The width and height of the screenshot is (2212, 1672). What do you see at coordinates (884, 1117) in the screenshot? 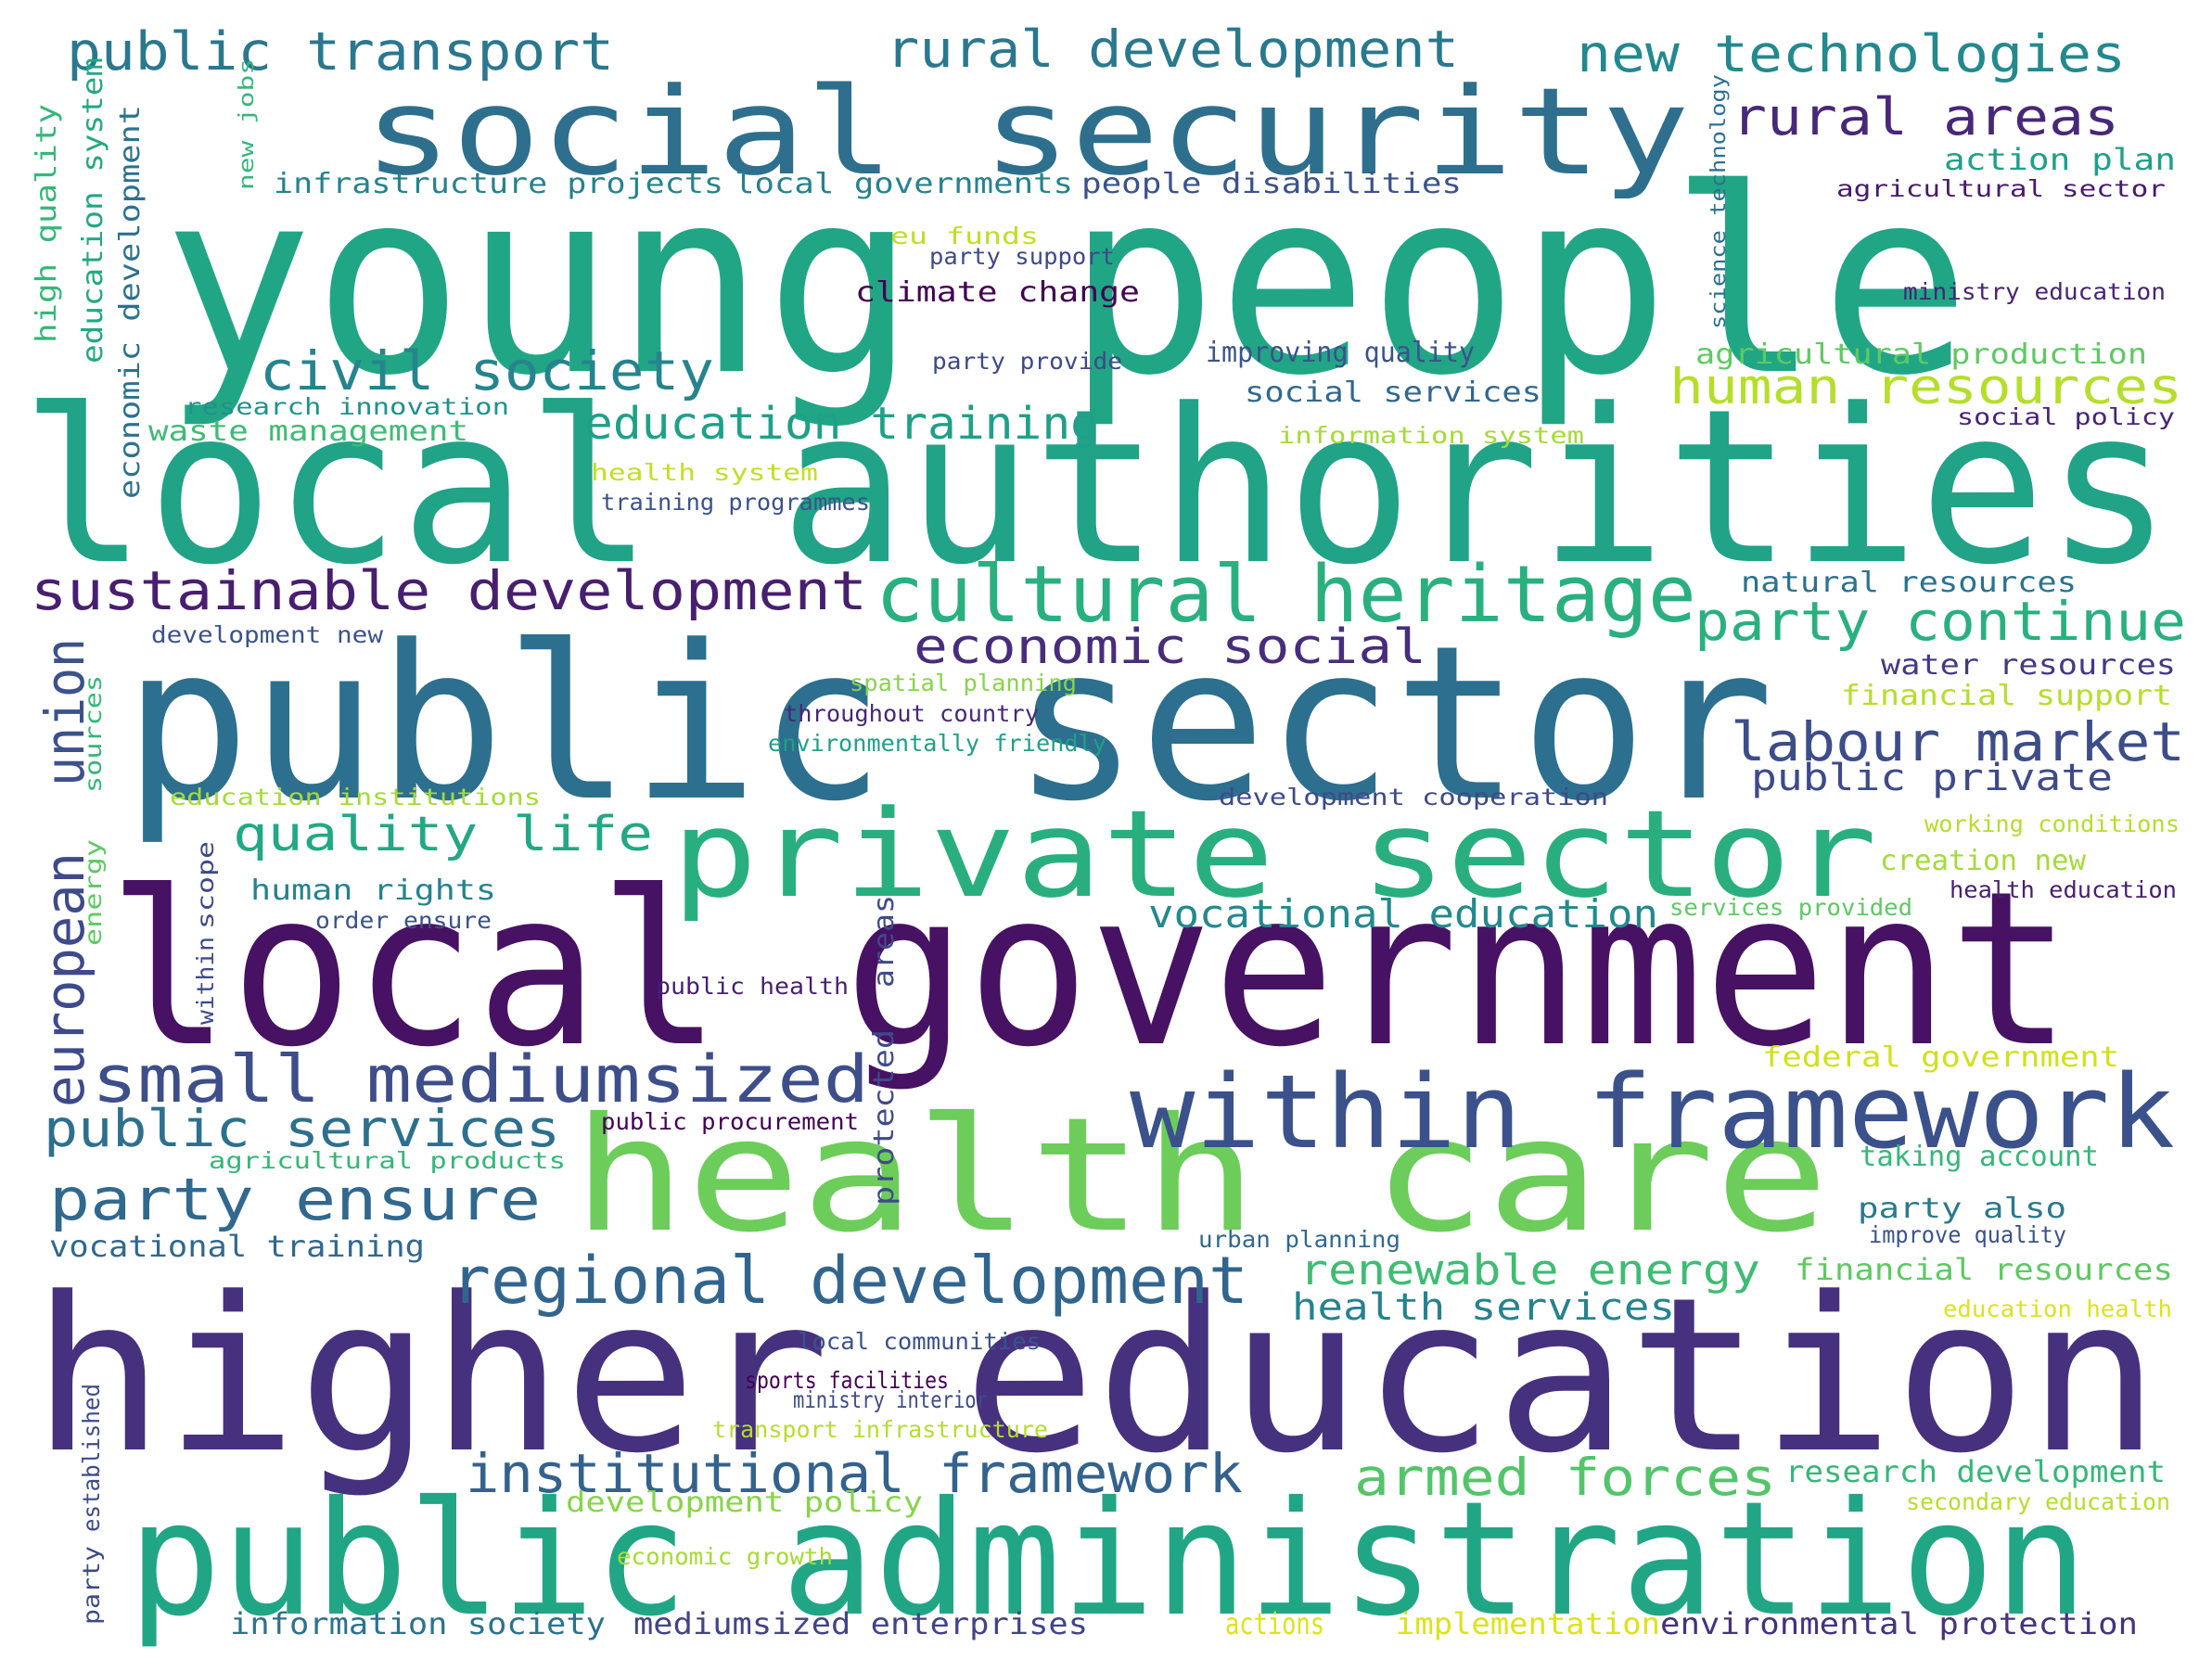
I see `phrase-protected: protected` at bounding box center [884, 1117].